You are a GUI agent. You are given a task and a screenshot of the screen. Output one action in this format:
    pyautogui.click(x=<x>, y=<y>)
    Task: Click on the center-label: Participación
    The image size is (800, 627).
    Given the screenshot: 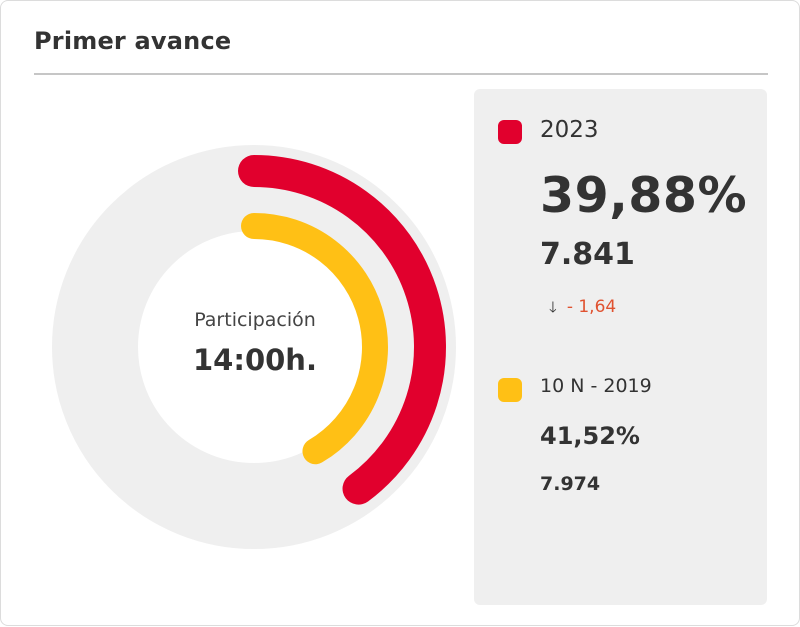 What is the action you would take?
    pyautogui.click(x=255, y=320)
    